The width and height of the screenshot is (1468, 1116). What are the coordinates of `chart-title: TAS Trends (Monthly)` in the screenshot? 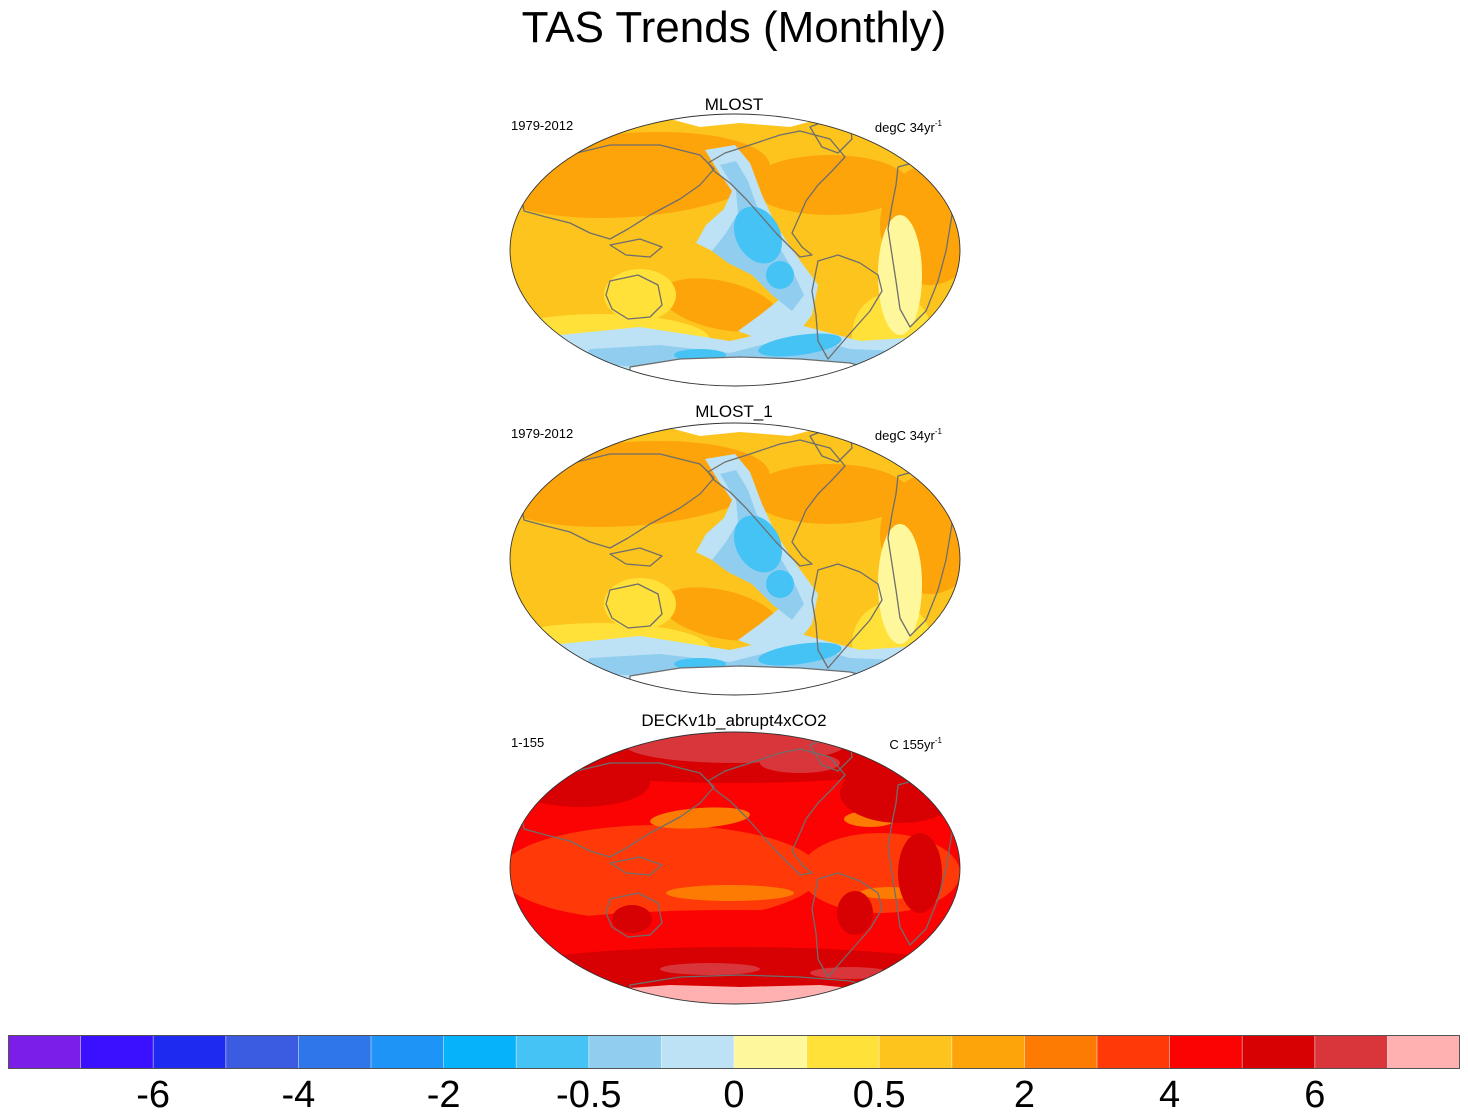 It's located at (734, 27).